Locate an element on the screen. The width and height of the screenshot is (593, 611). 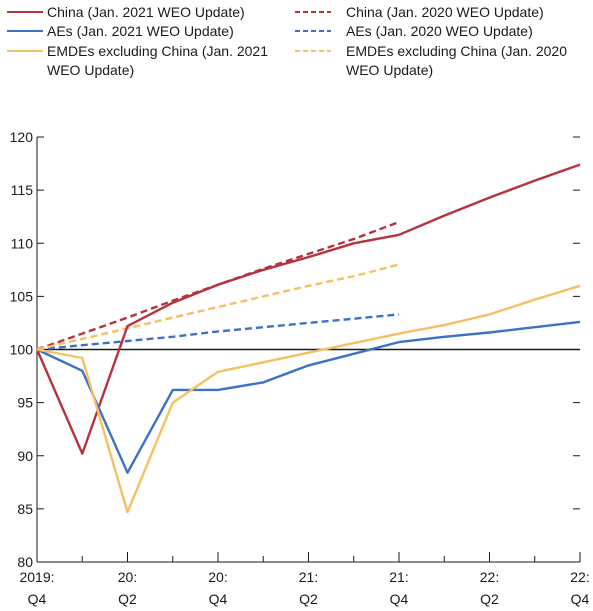
legend-label: China (Jan. 2020 WEO Update) is located at coordinates (445, 12).